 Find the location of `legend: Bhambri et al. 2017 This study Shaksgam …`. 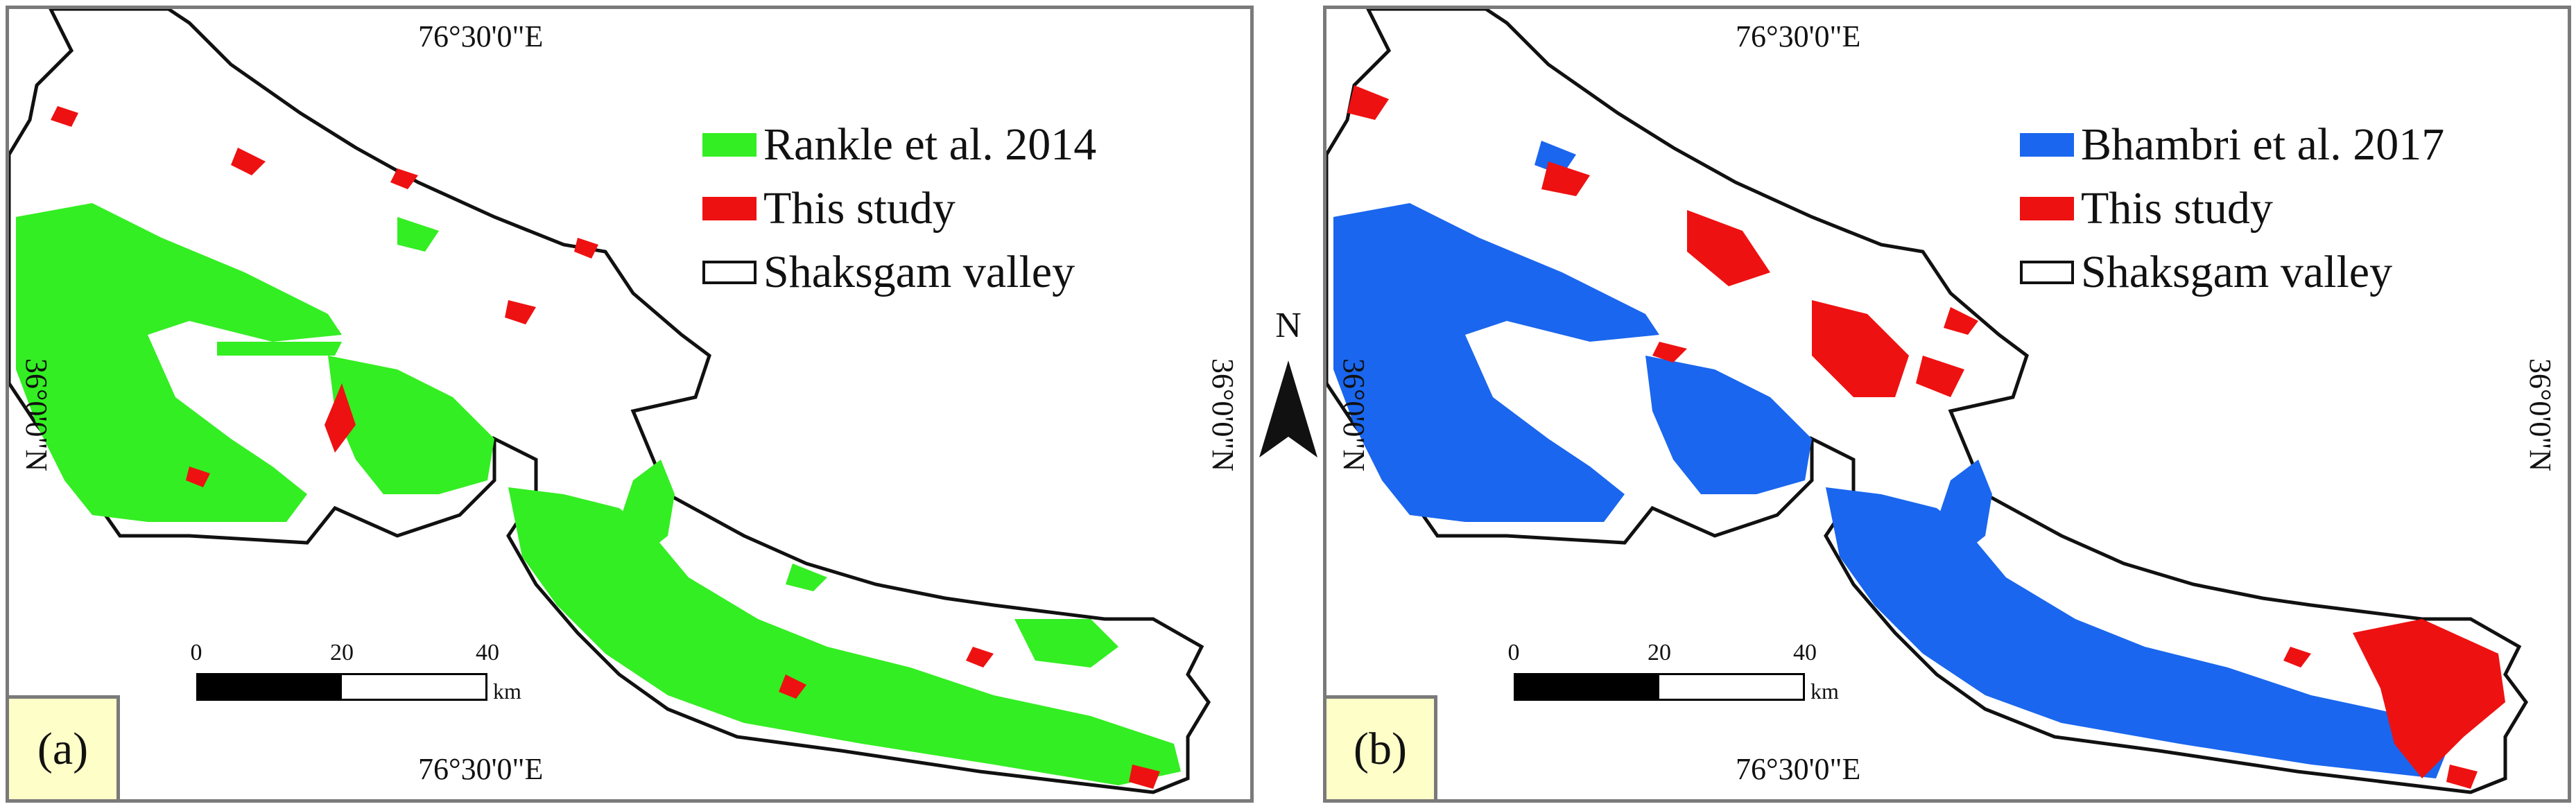

legend: Bhambri et al. 2017 This study Shaksgam … is located at coordinates (2232, 208).